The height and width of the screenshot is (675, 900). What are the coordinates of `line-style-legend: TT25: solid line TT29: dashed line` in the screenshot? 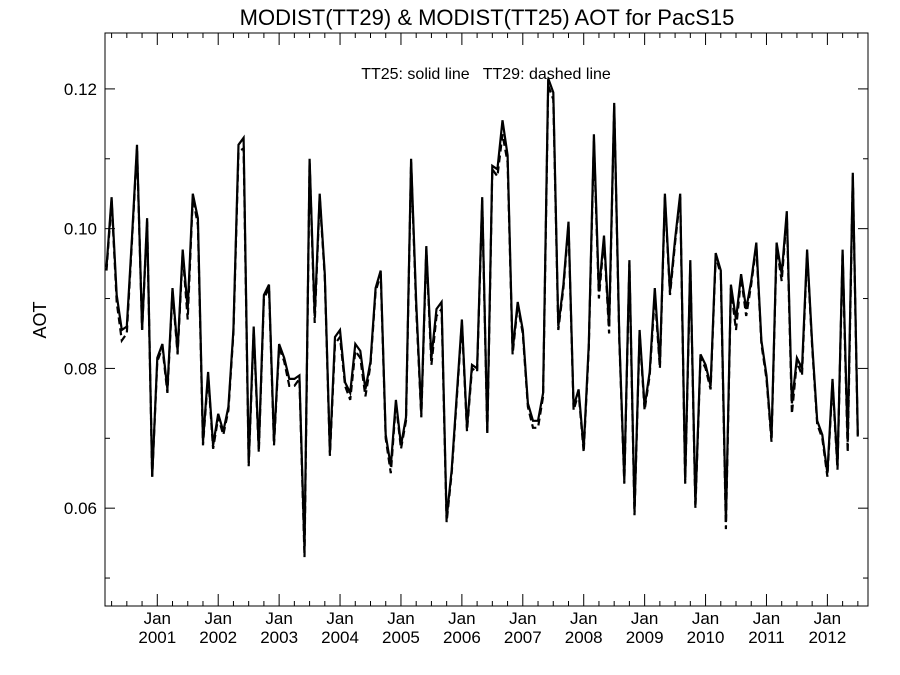 It's located at (486, 74).